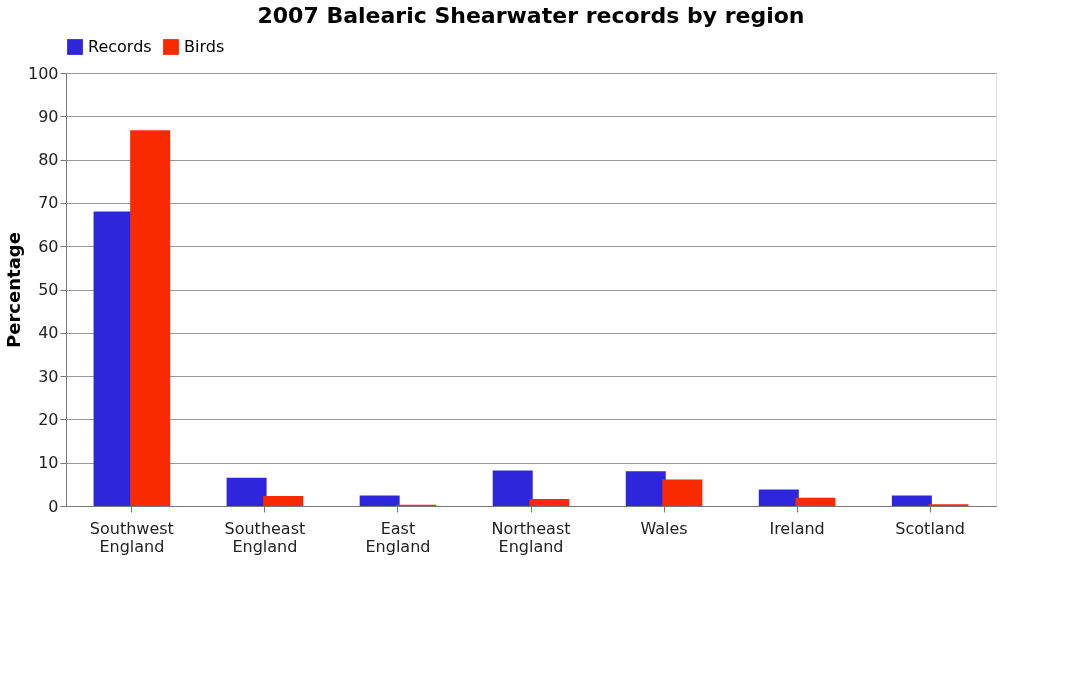  Describe the element at coordinates (48, 246) in the screenshot. I see `y-tick-label: 60` at that location.